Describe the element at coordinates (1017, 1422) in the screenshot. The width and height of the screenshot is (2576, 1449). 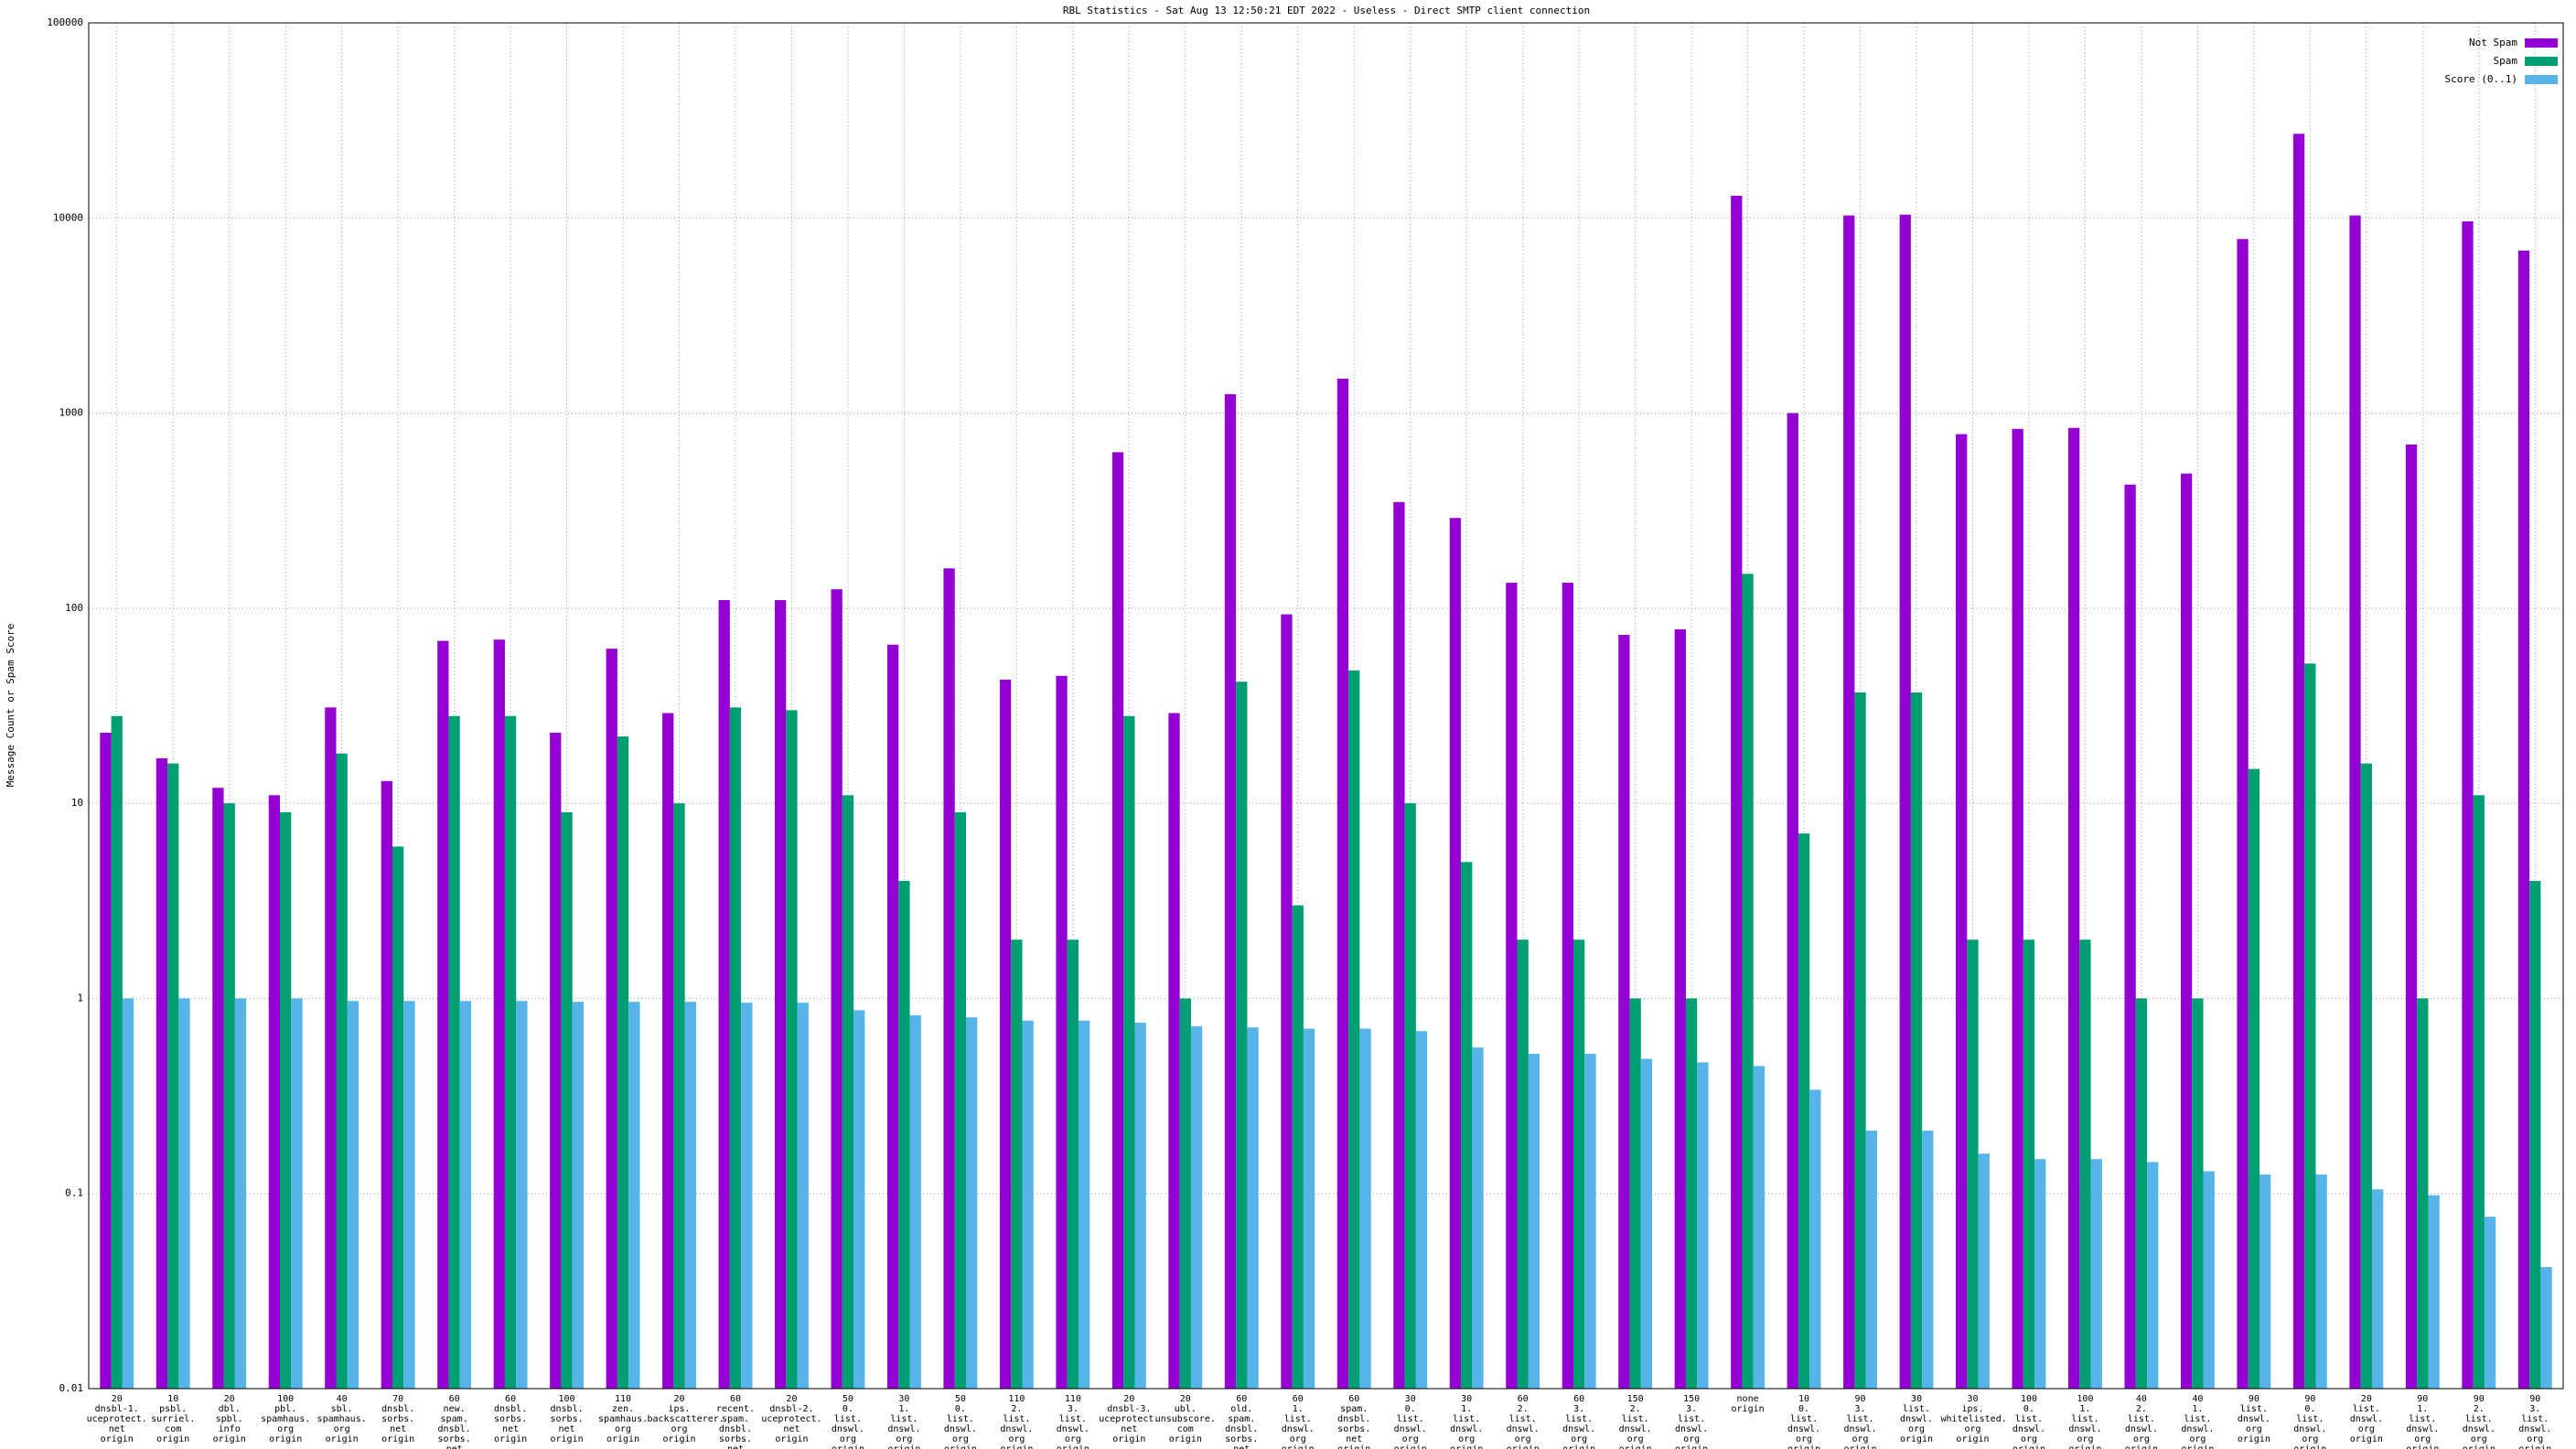
I see `x-tick-label: 110 2. list. dnswl. org origin` at that location.